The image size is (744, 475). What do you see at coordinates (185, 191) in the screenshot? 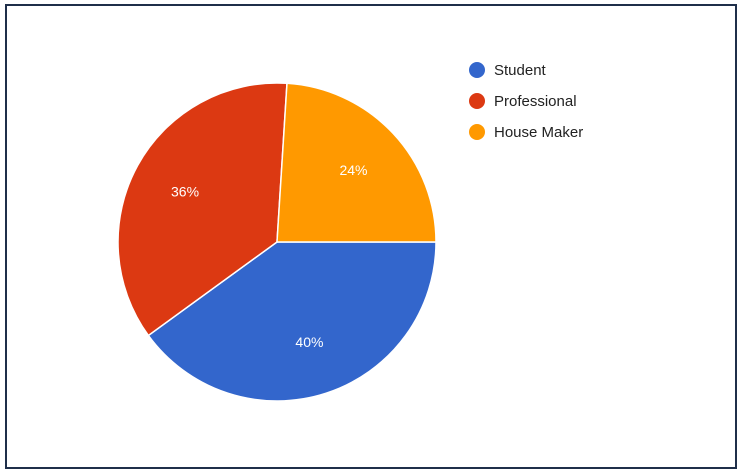
I see `slice-label-professional: 36%` at bounding box center [185, 191].